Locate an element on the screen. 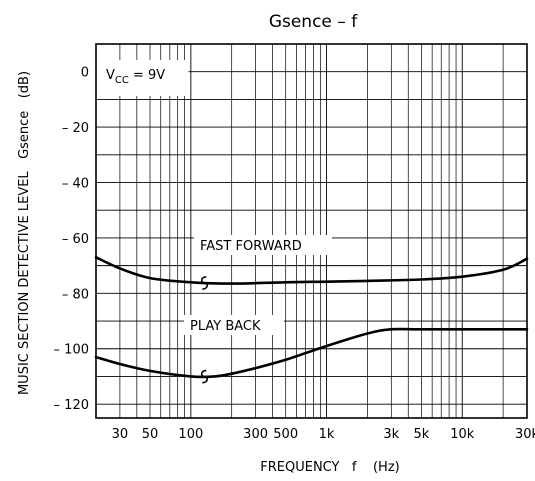 The image size is (535, 481). y-tick-labels: 0 – 20 – 40 – 60 – 80 – 100 – 120 is located at coordinates (71, 239).